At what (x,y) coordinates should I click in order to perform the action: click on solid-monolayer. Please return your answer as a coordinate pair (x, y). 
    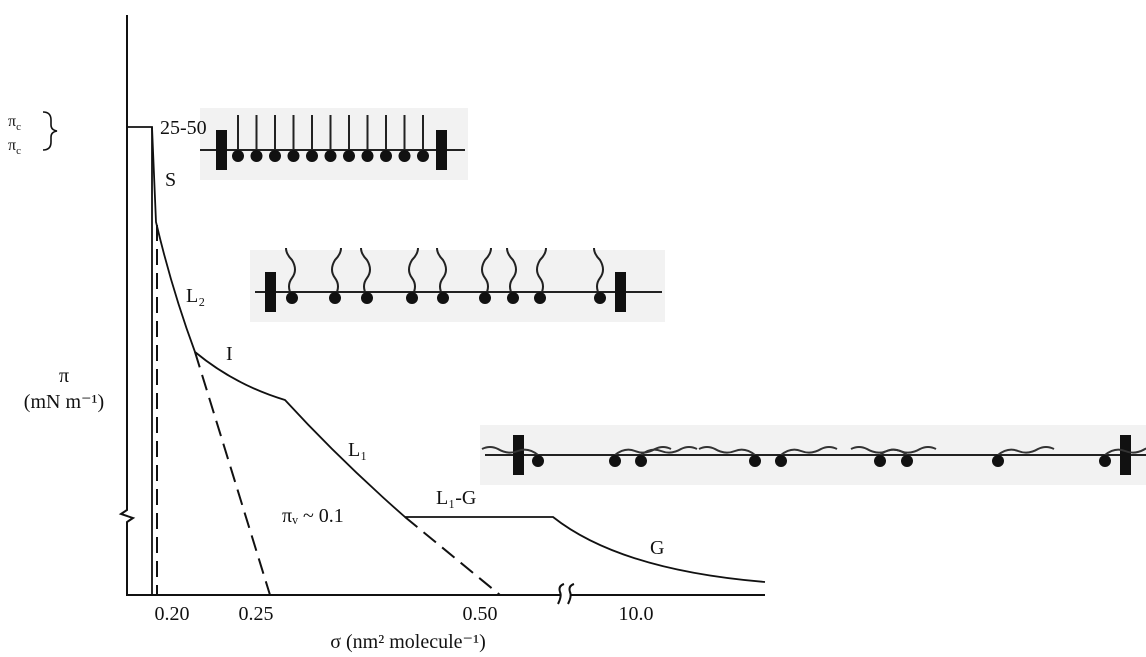
    Looking at the image, I should click on (334, 144).